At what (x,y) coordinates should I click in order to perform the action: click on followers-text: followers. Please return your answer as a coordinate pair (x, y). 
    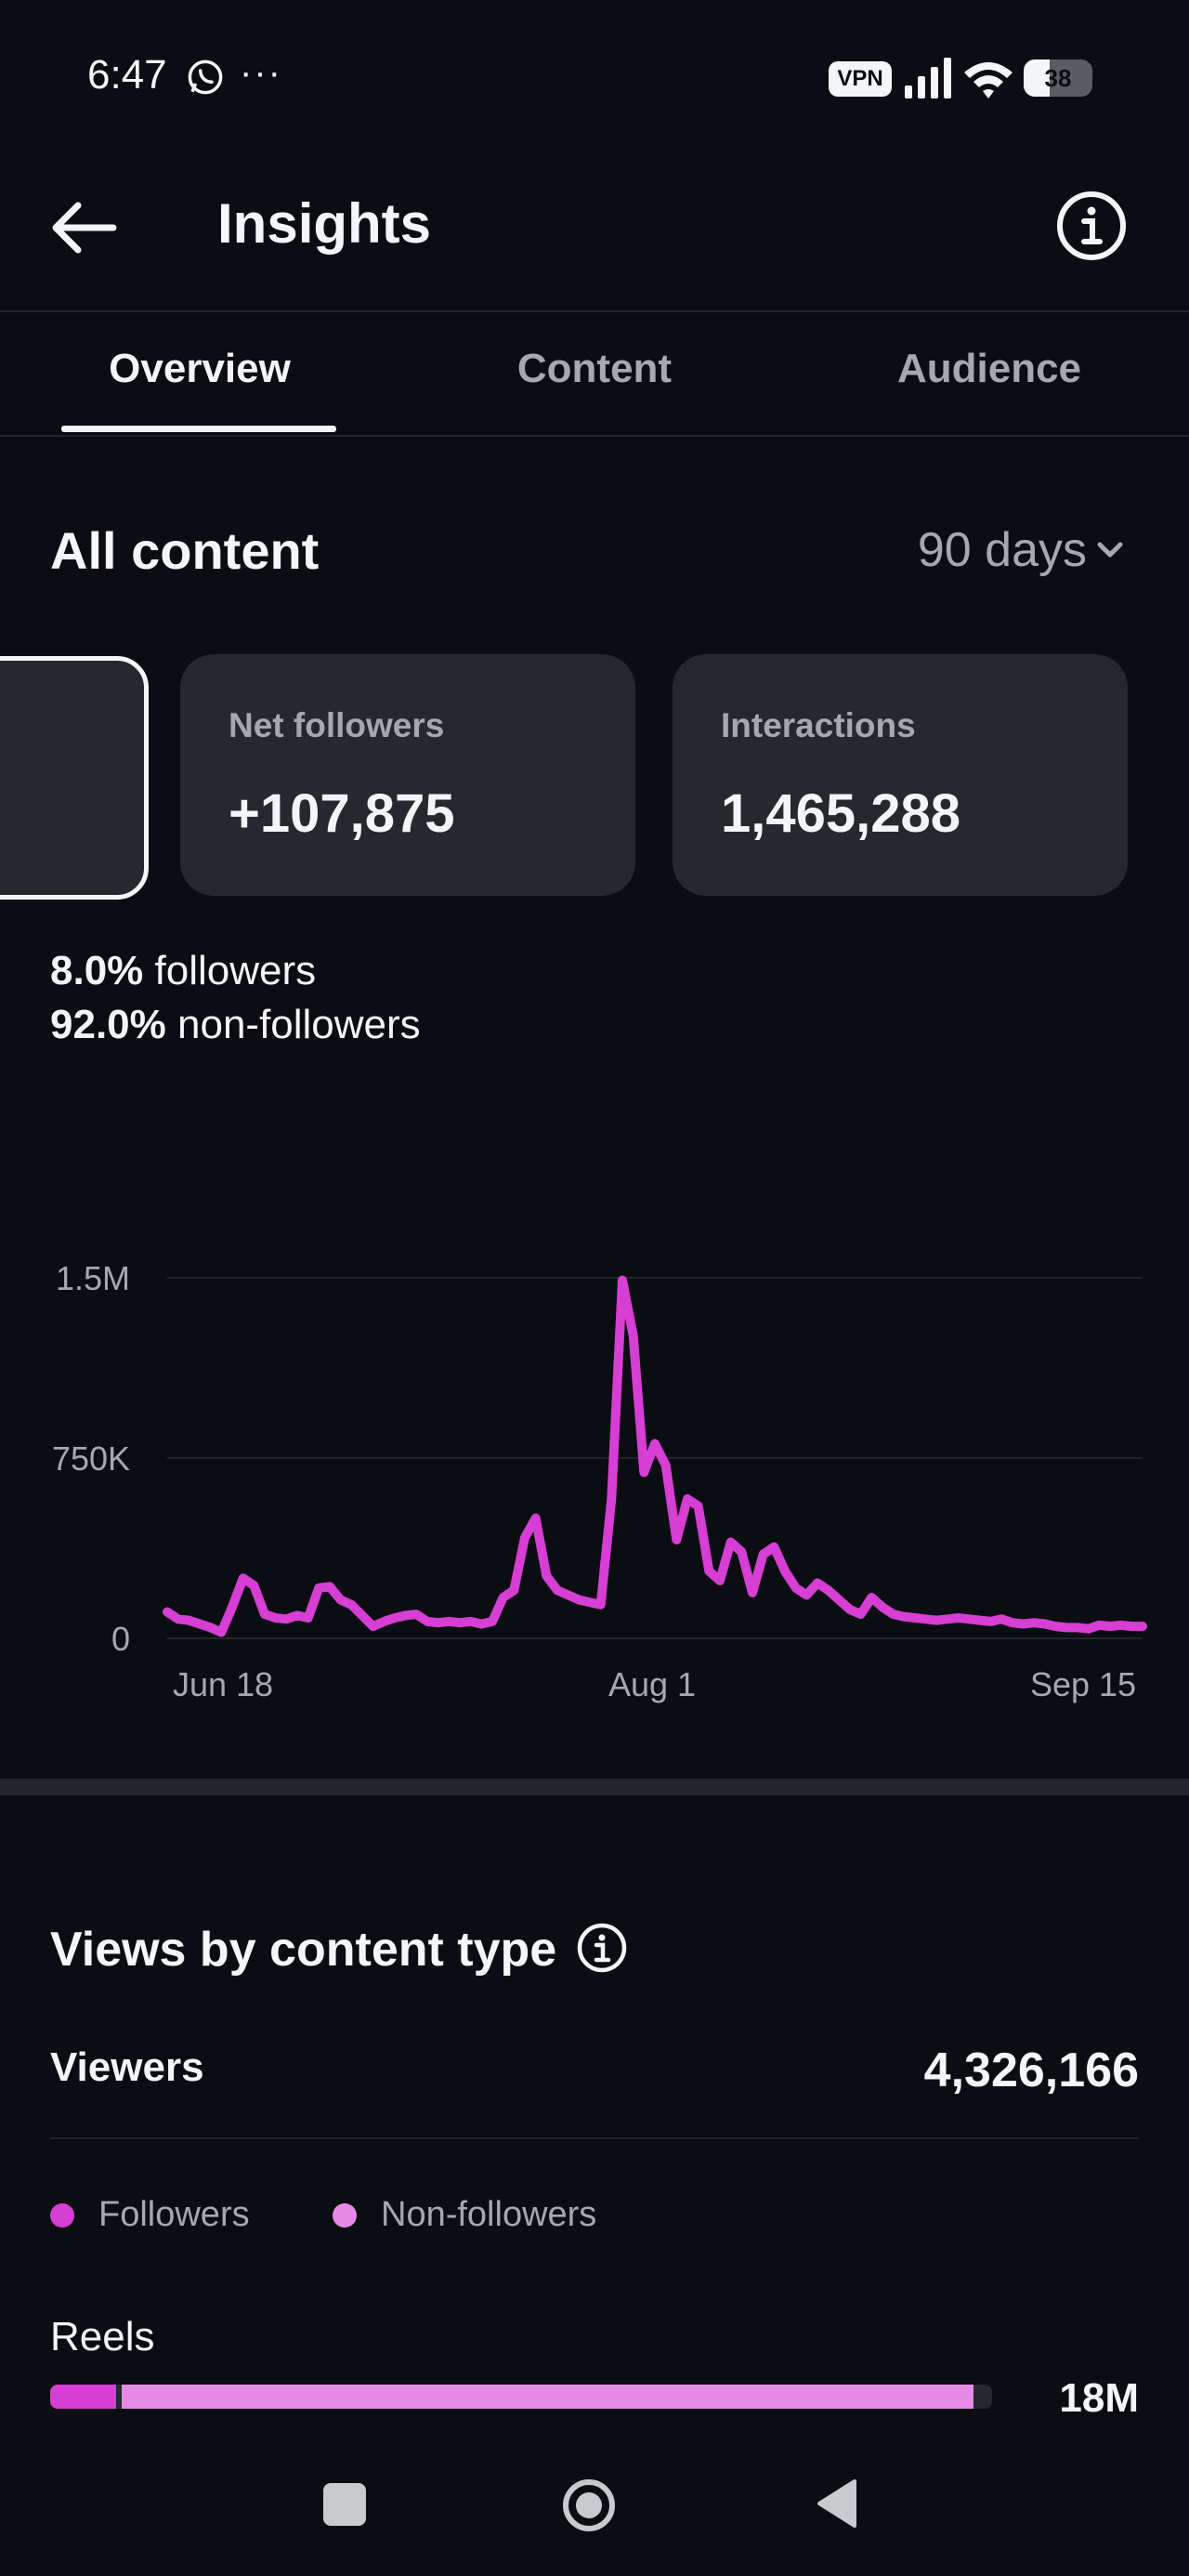
    Looking at the image, I should click on (236, 970).